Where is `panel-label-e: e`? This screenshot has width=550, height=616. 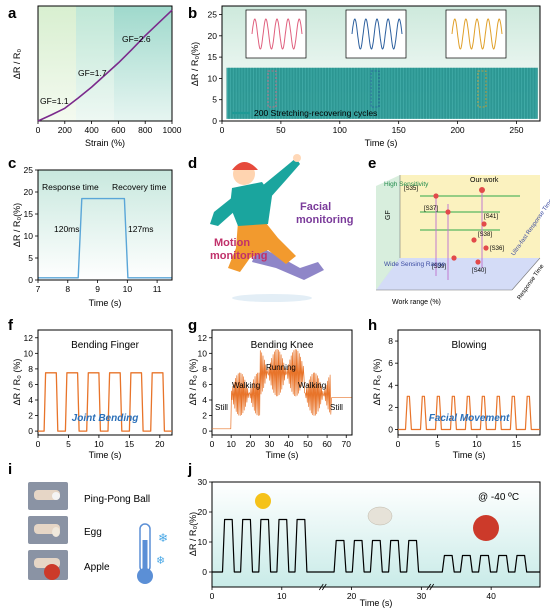 panel-label-e: e is located at coordinates (372, 163).